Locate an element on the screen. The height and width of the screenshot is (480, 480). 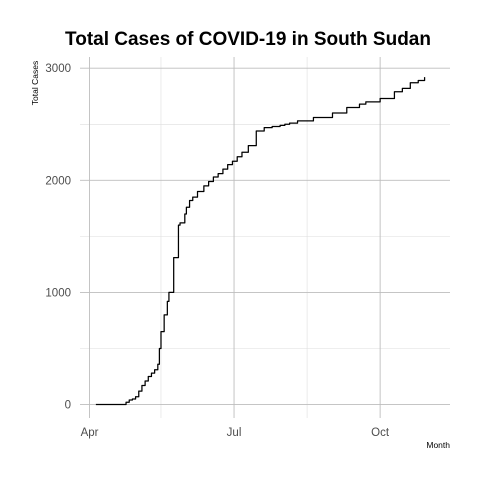
chart-title: Total Cases of COVID-19 in South Sudan is located at coordinates (248, 39).